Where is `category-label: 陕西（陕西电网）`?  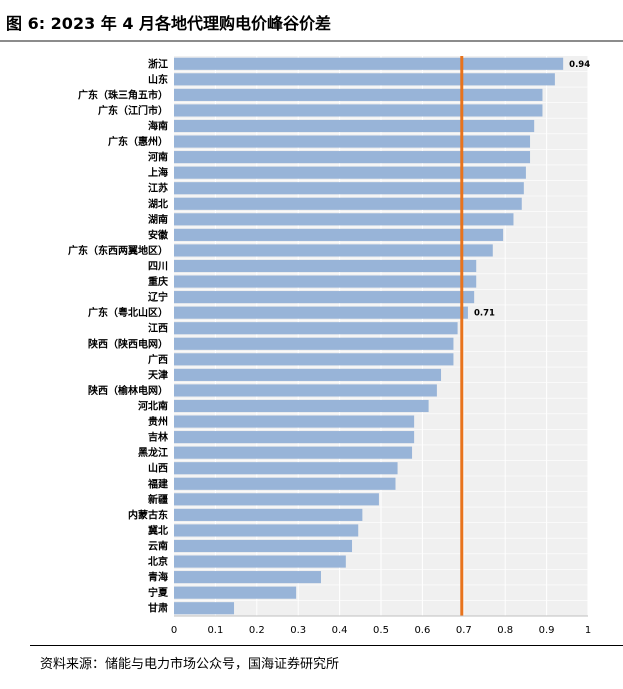
category-label: 陕西（陕西电网） is located at coordinates (128, 343).